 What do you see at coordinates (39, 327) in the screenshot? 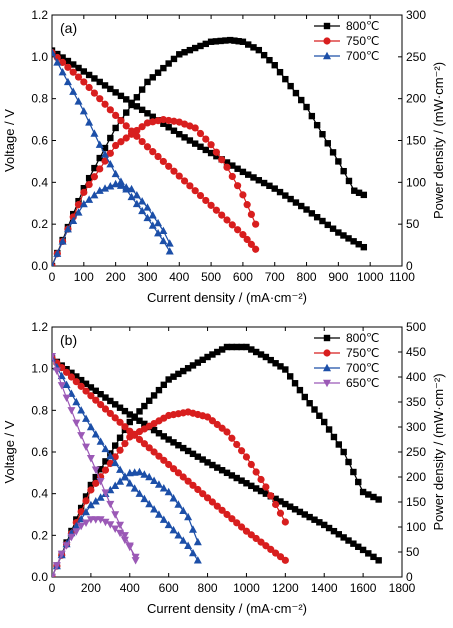
I see `y-tick-label: 1.2` at bounding box center [39, 327].